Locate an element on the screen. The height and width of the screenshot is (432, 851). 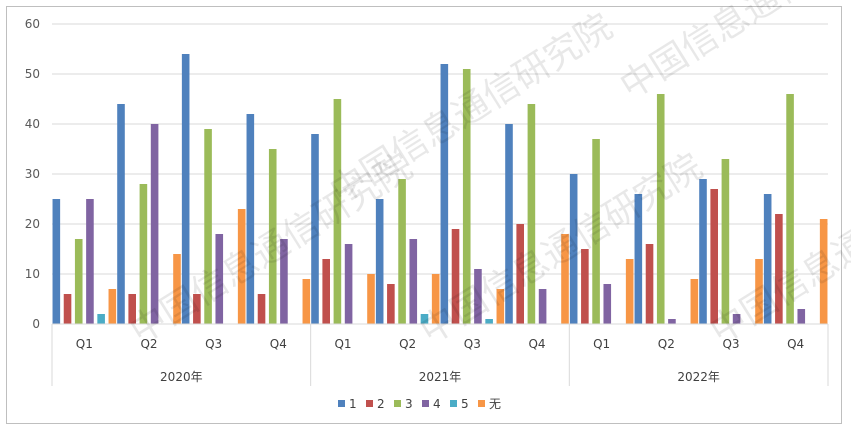
watermark-text: 中国信息通信研究院 is located at coordinates (732, 54).